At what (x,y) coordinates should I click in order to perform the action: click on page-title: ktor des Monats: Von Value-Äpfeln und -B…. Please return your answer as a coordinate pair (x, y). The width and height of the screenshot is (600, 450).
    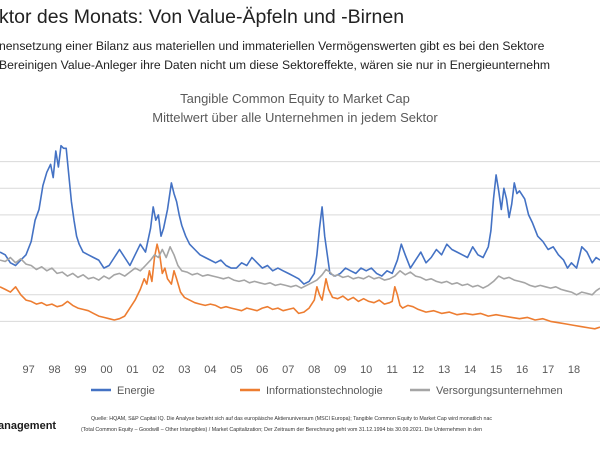
    Looking at the image, I should click on (202, 17).